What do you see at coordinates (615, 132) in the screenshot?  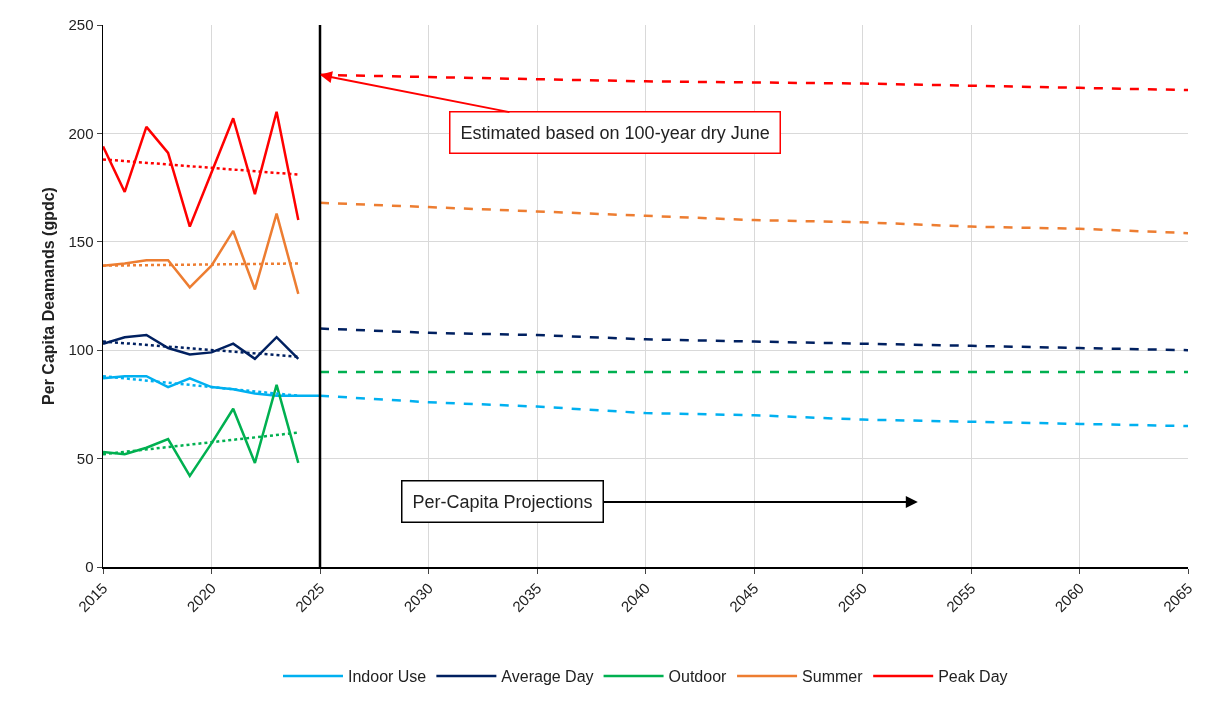 I see `annotation: Estimated based on 100-year dry June` at bounding box center [615, 132].